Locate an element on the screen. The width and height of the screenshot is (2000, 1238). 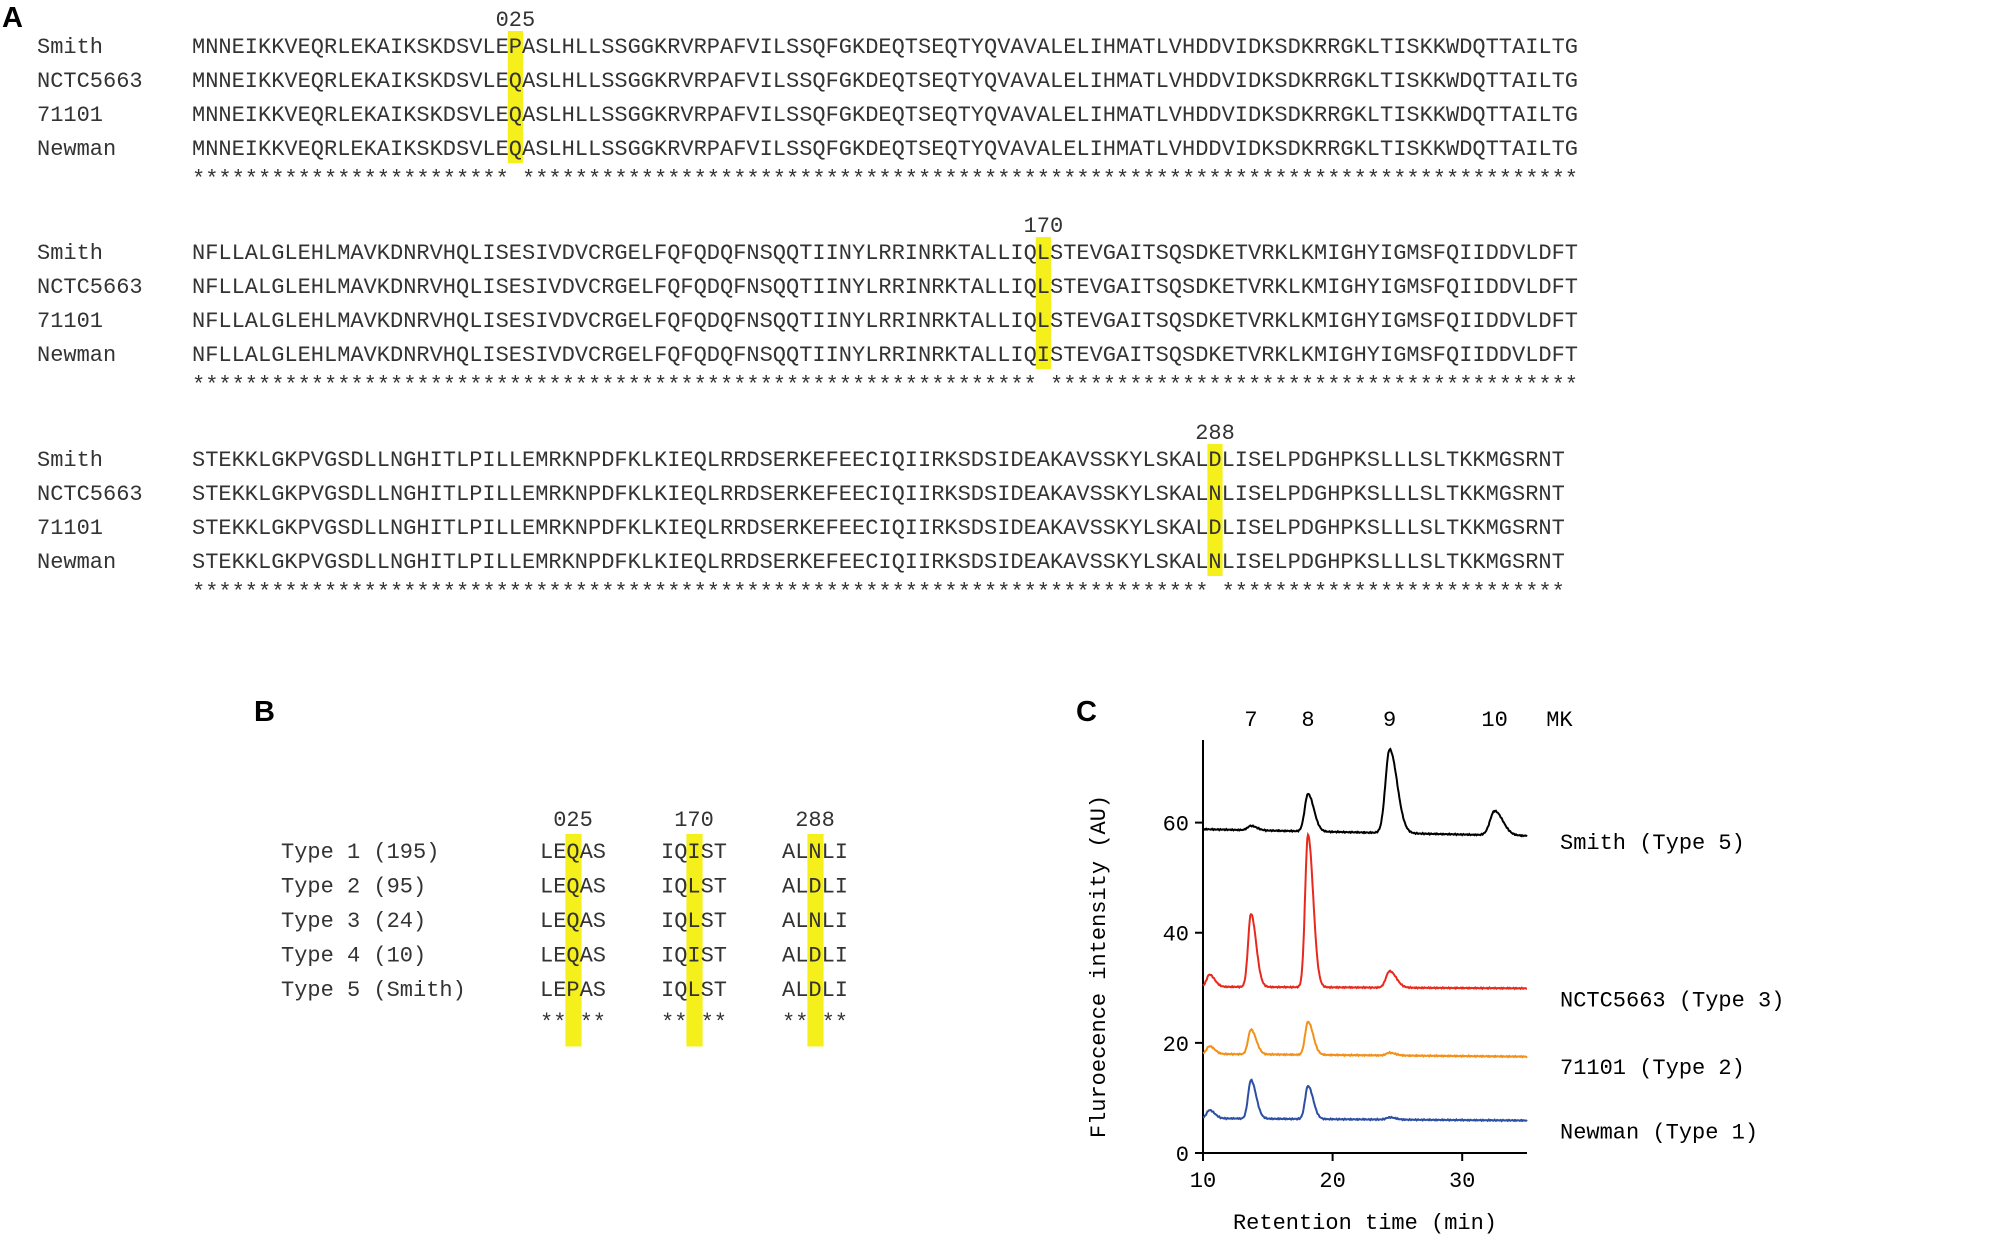
panel-b-letter: B is located at coordinates (264, 712).